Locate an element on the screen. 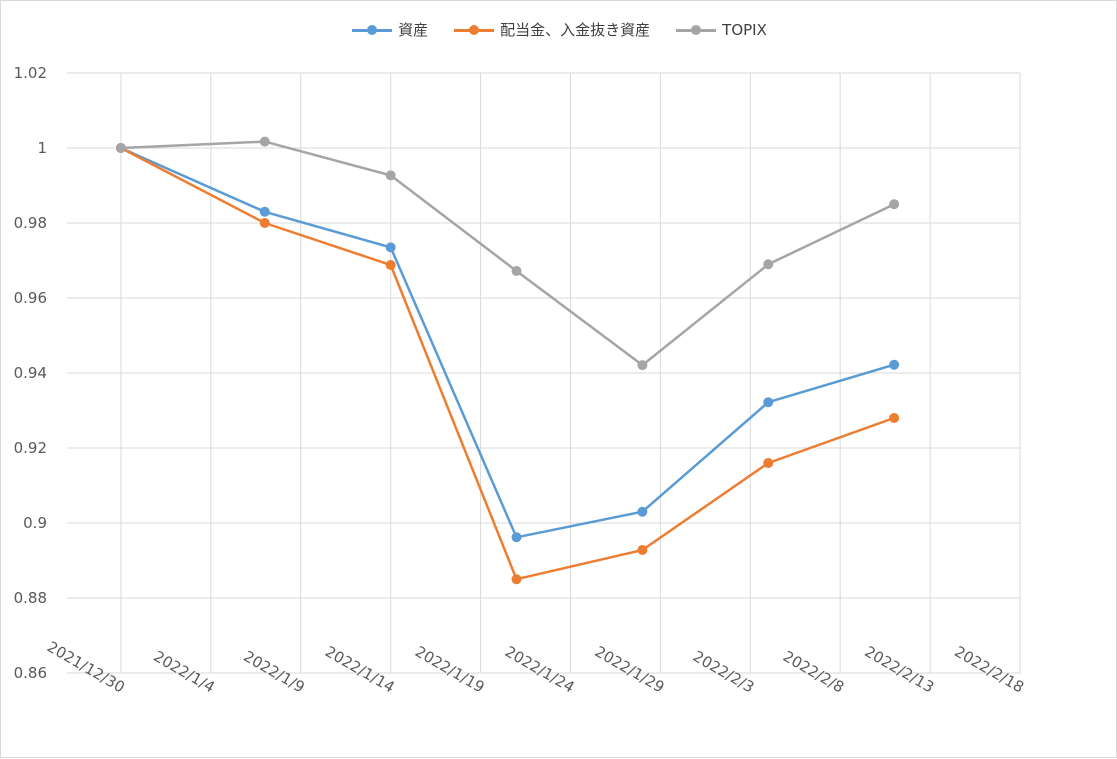  y-tick-label: 0.98 is located at coordinates (30, 223).